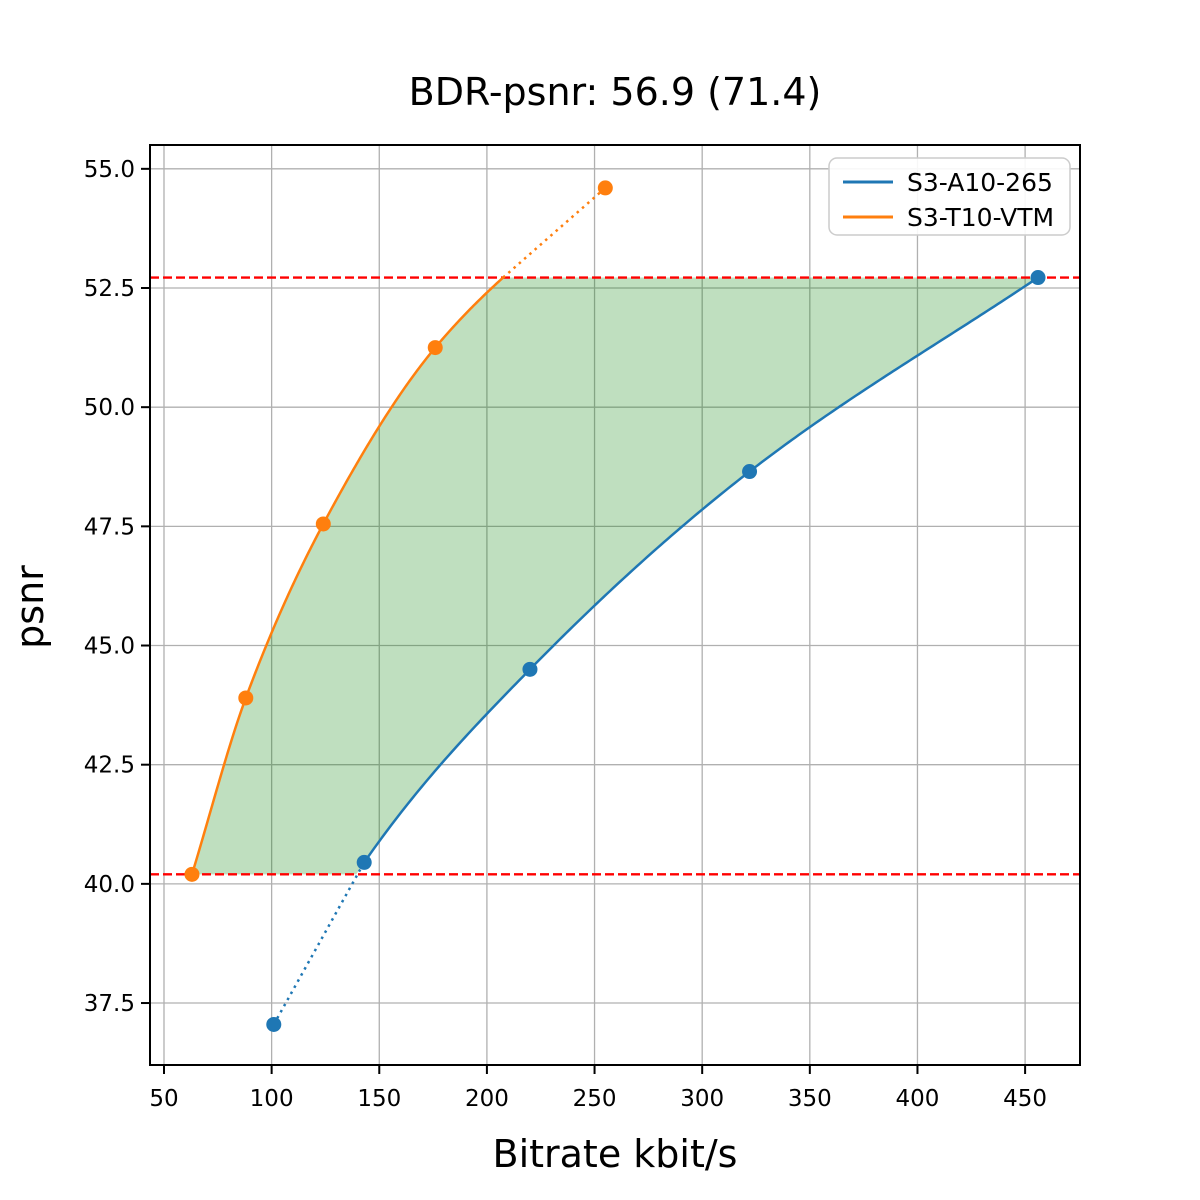 Image resolution: width=1200 pixels, height=1200 pixels. Describe the element at coordinates (272, 1099) in the screenshot. I see `x-tick-label: 100` at that location.